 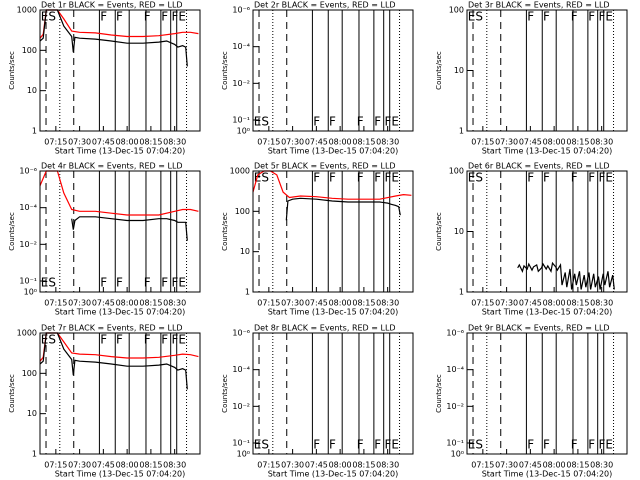 I want to click on panel-title: Det 6r BLACK = Events, RED = LLD, so click(x=539, y=166).